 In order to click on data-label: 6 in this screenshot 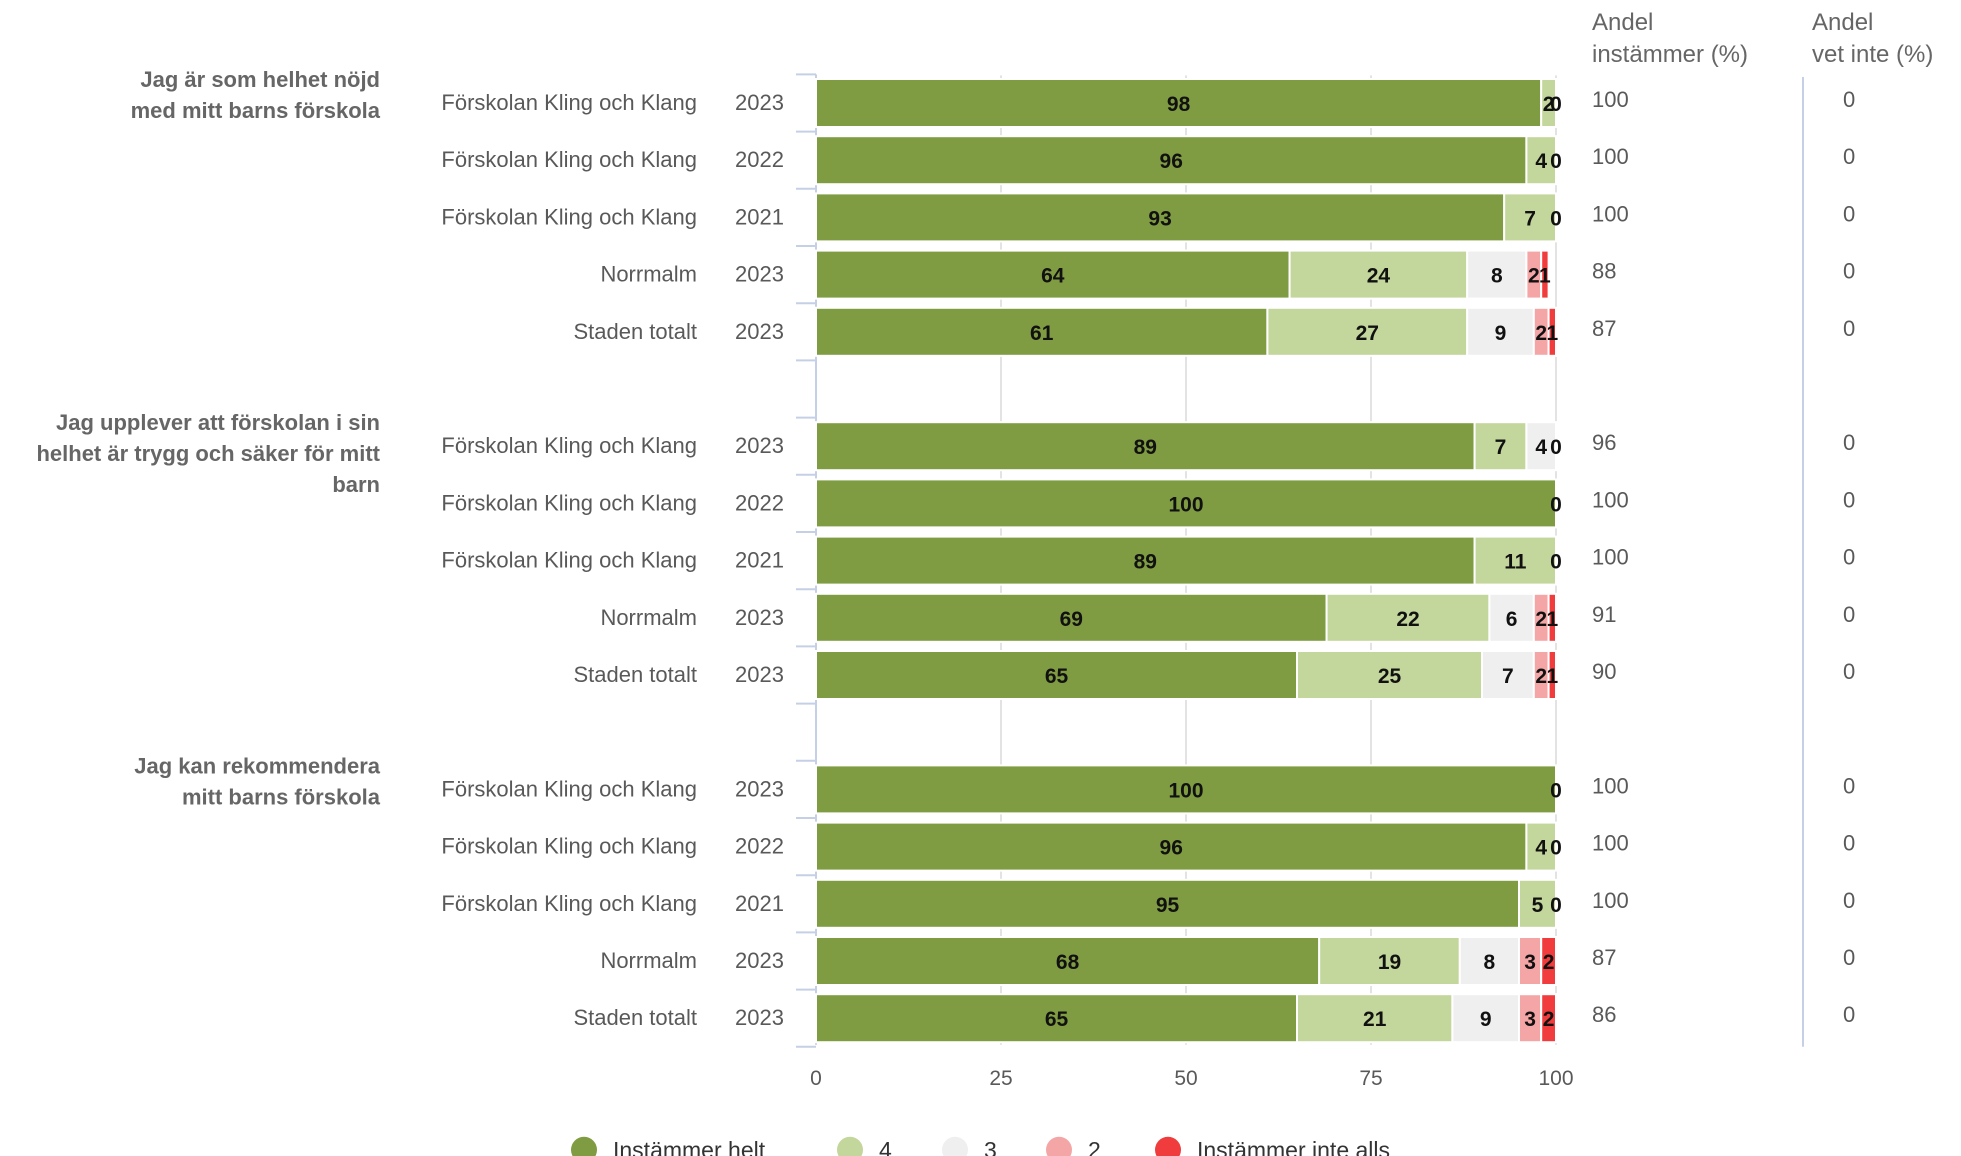, I will do `click(1512, 619)`.